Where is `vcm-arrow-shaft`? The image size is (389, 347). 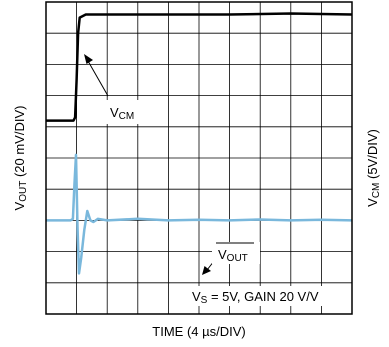
vcm-arrow-shaft is located at coordinates (98, 78).